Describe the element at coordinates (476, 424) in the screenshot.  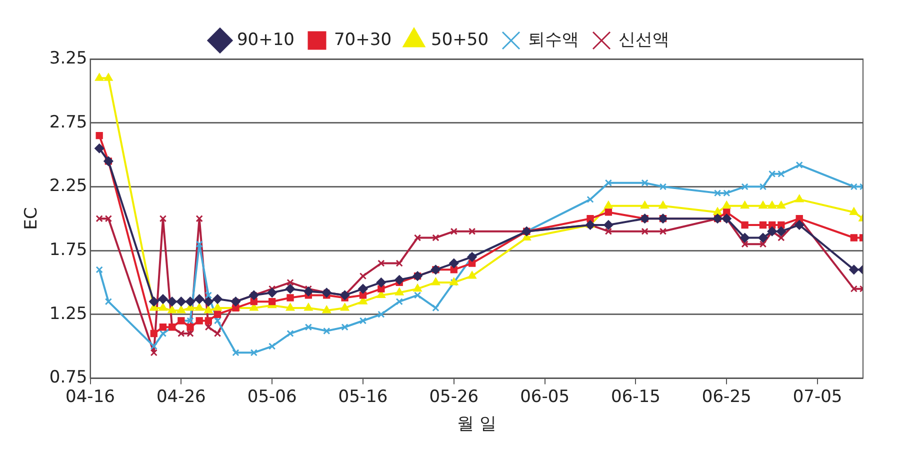
I see `x-axis-title: 월 일` at that location.